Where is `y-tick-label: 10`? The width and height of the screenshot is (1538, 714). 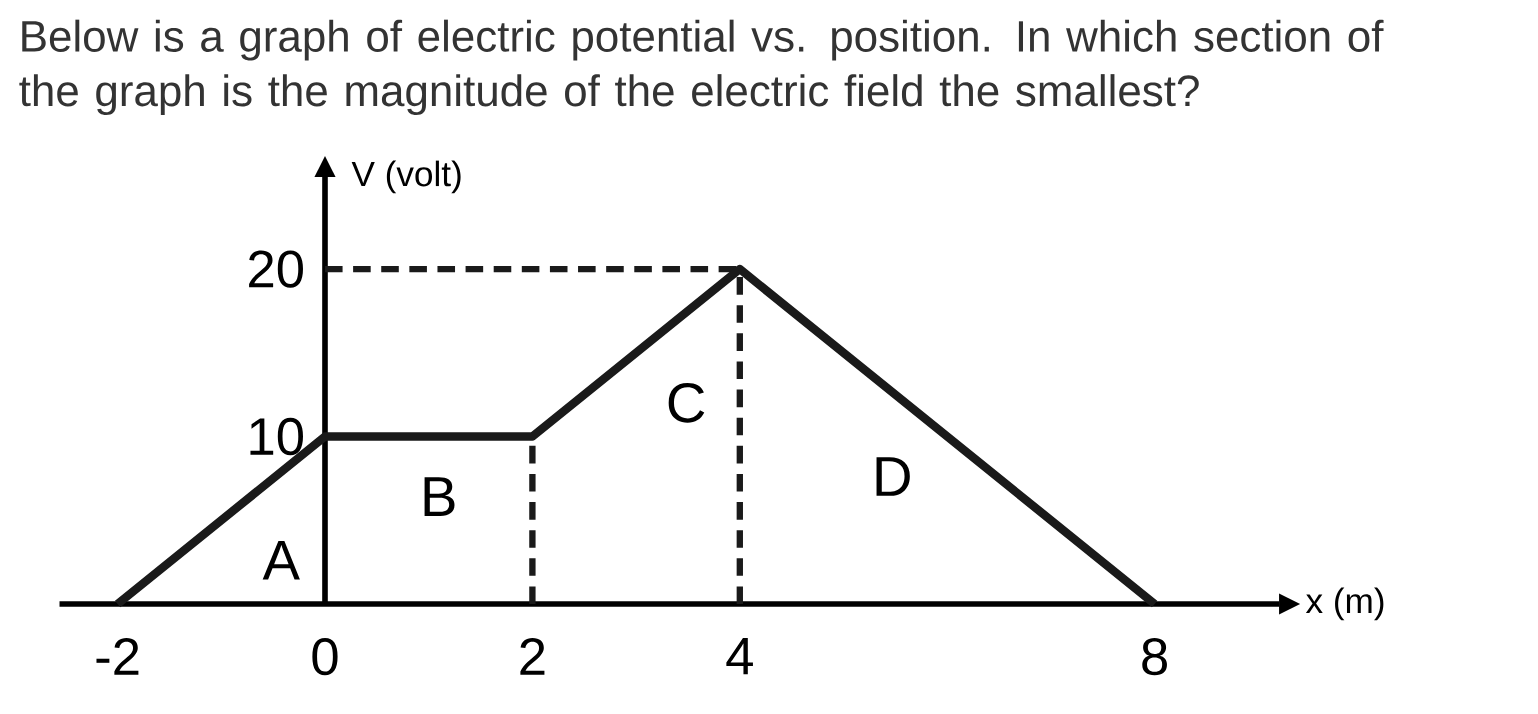 y-tick-label: 10 is located at coordinates (276, 436).